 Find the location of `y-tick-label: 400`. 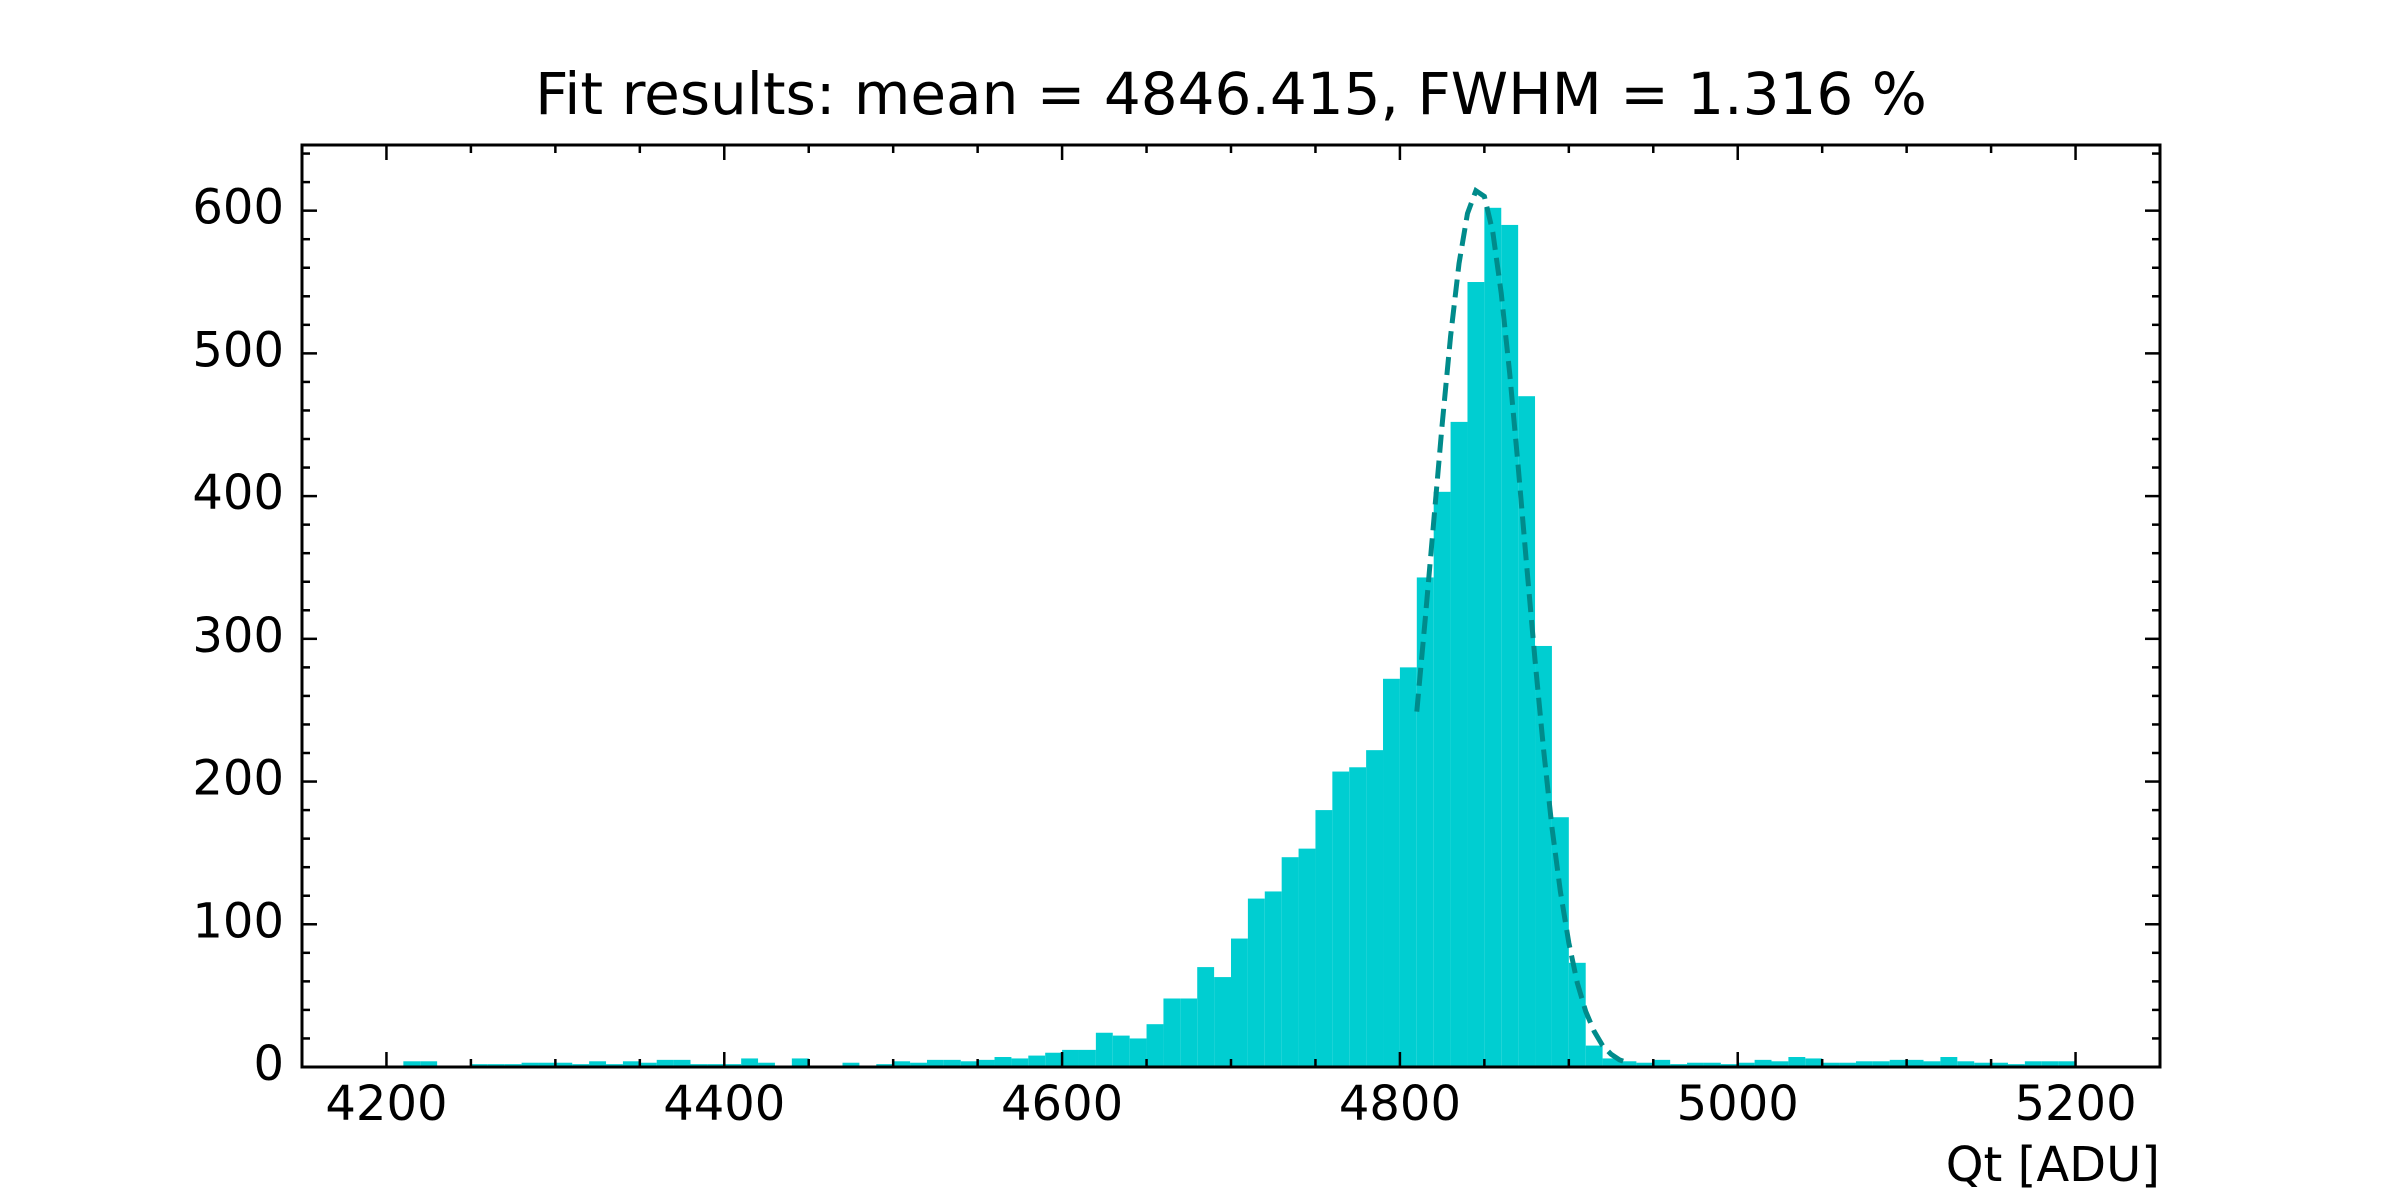

y-tick-label: 400 is located at coordinates (238, 493).